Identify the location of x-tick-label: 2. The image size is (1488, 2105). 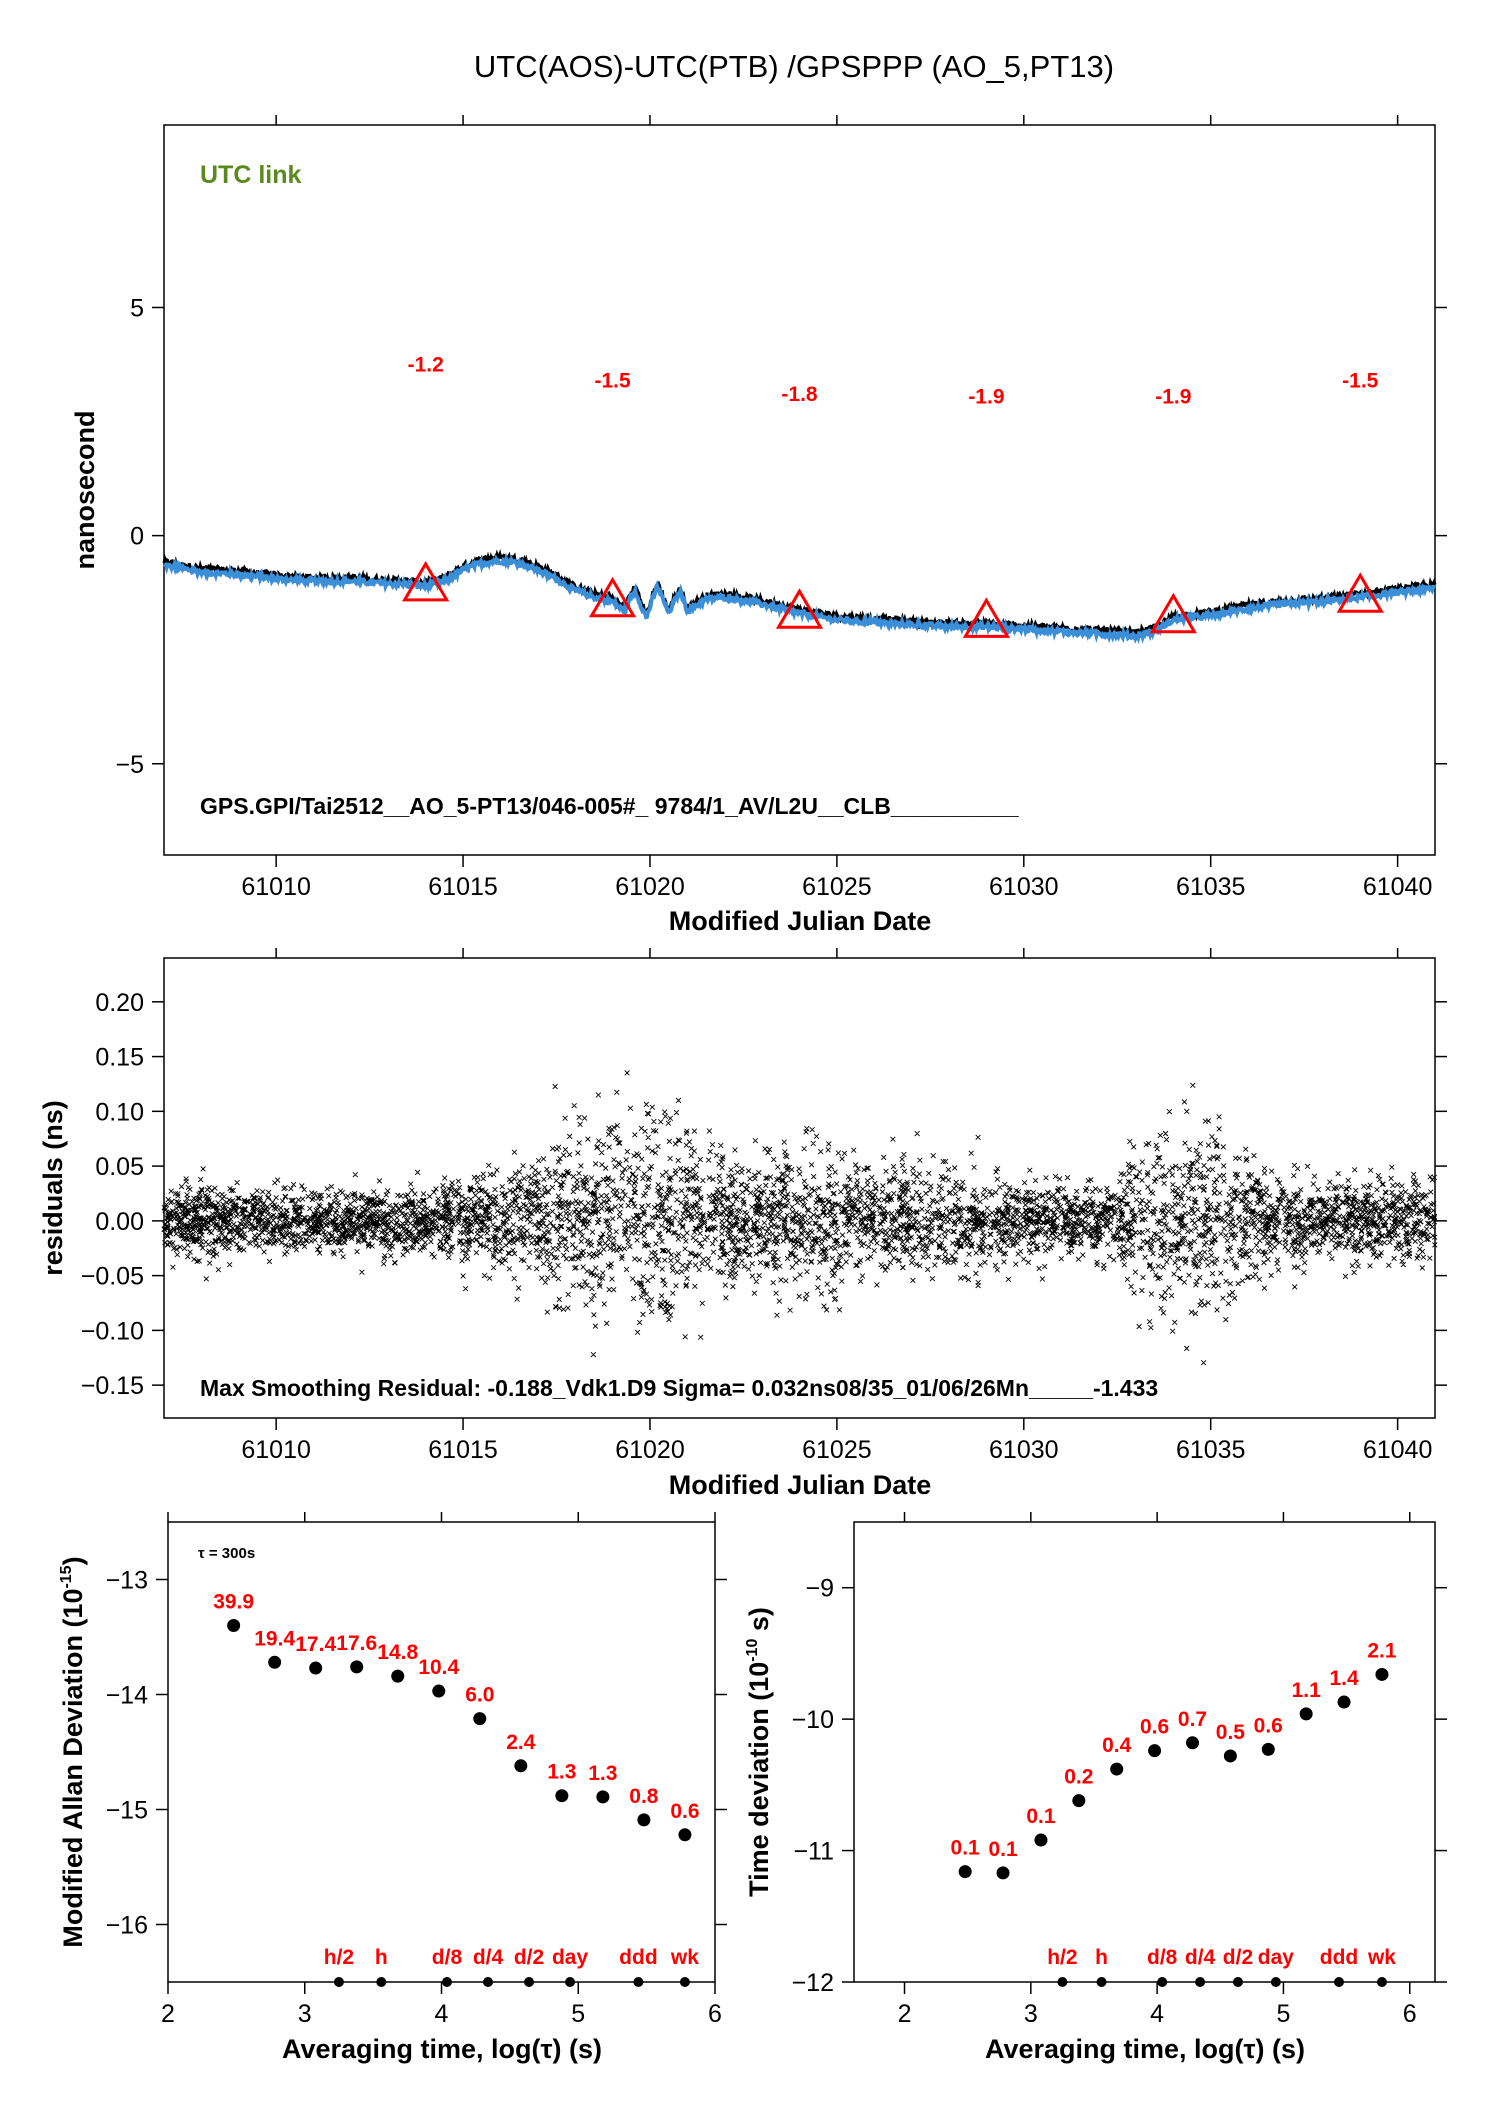
(168, 2014).